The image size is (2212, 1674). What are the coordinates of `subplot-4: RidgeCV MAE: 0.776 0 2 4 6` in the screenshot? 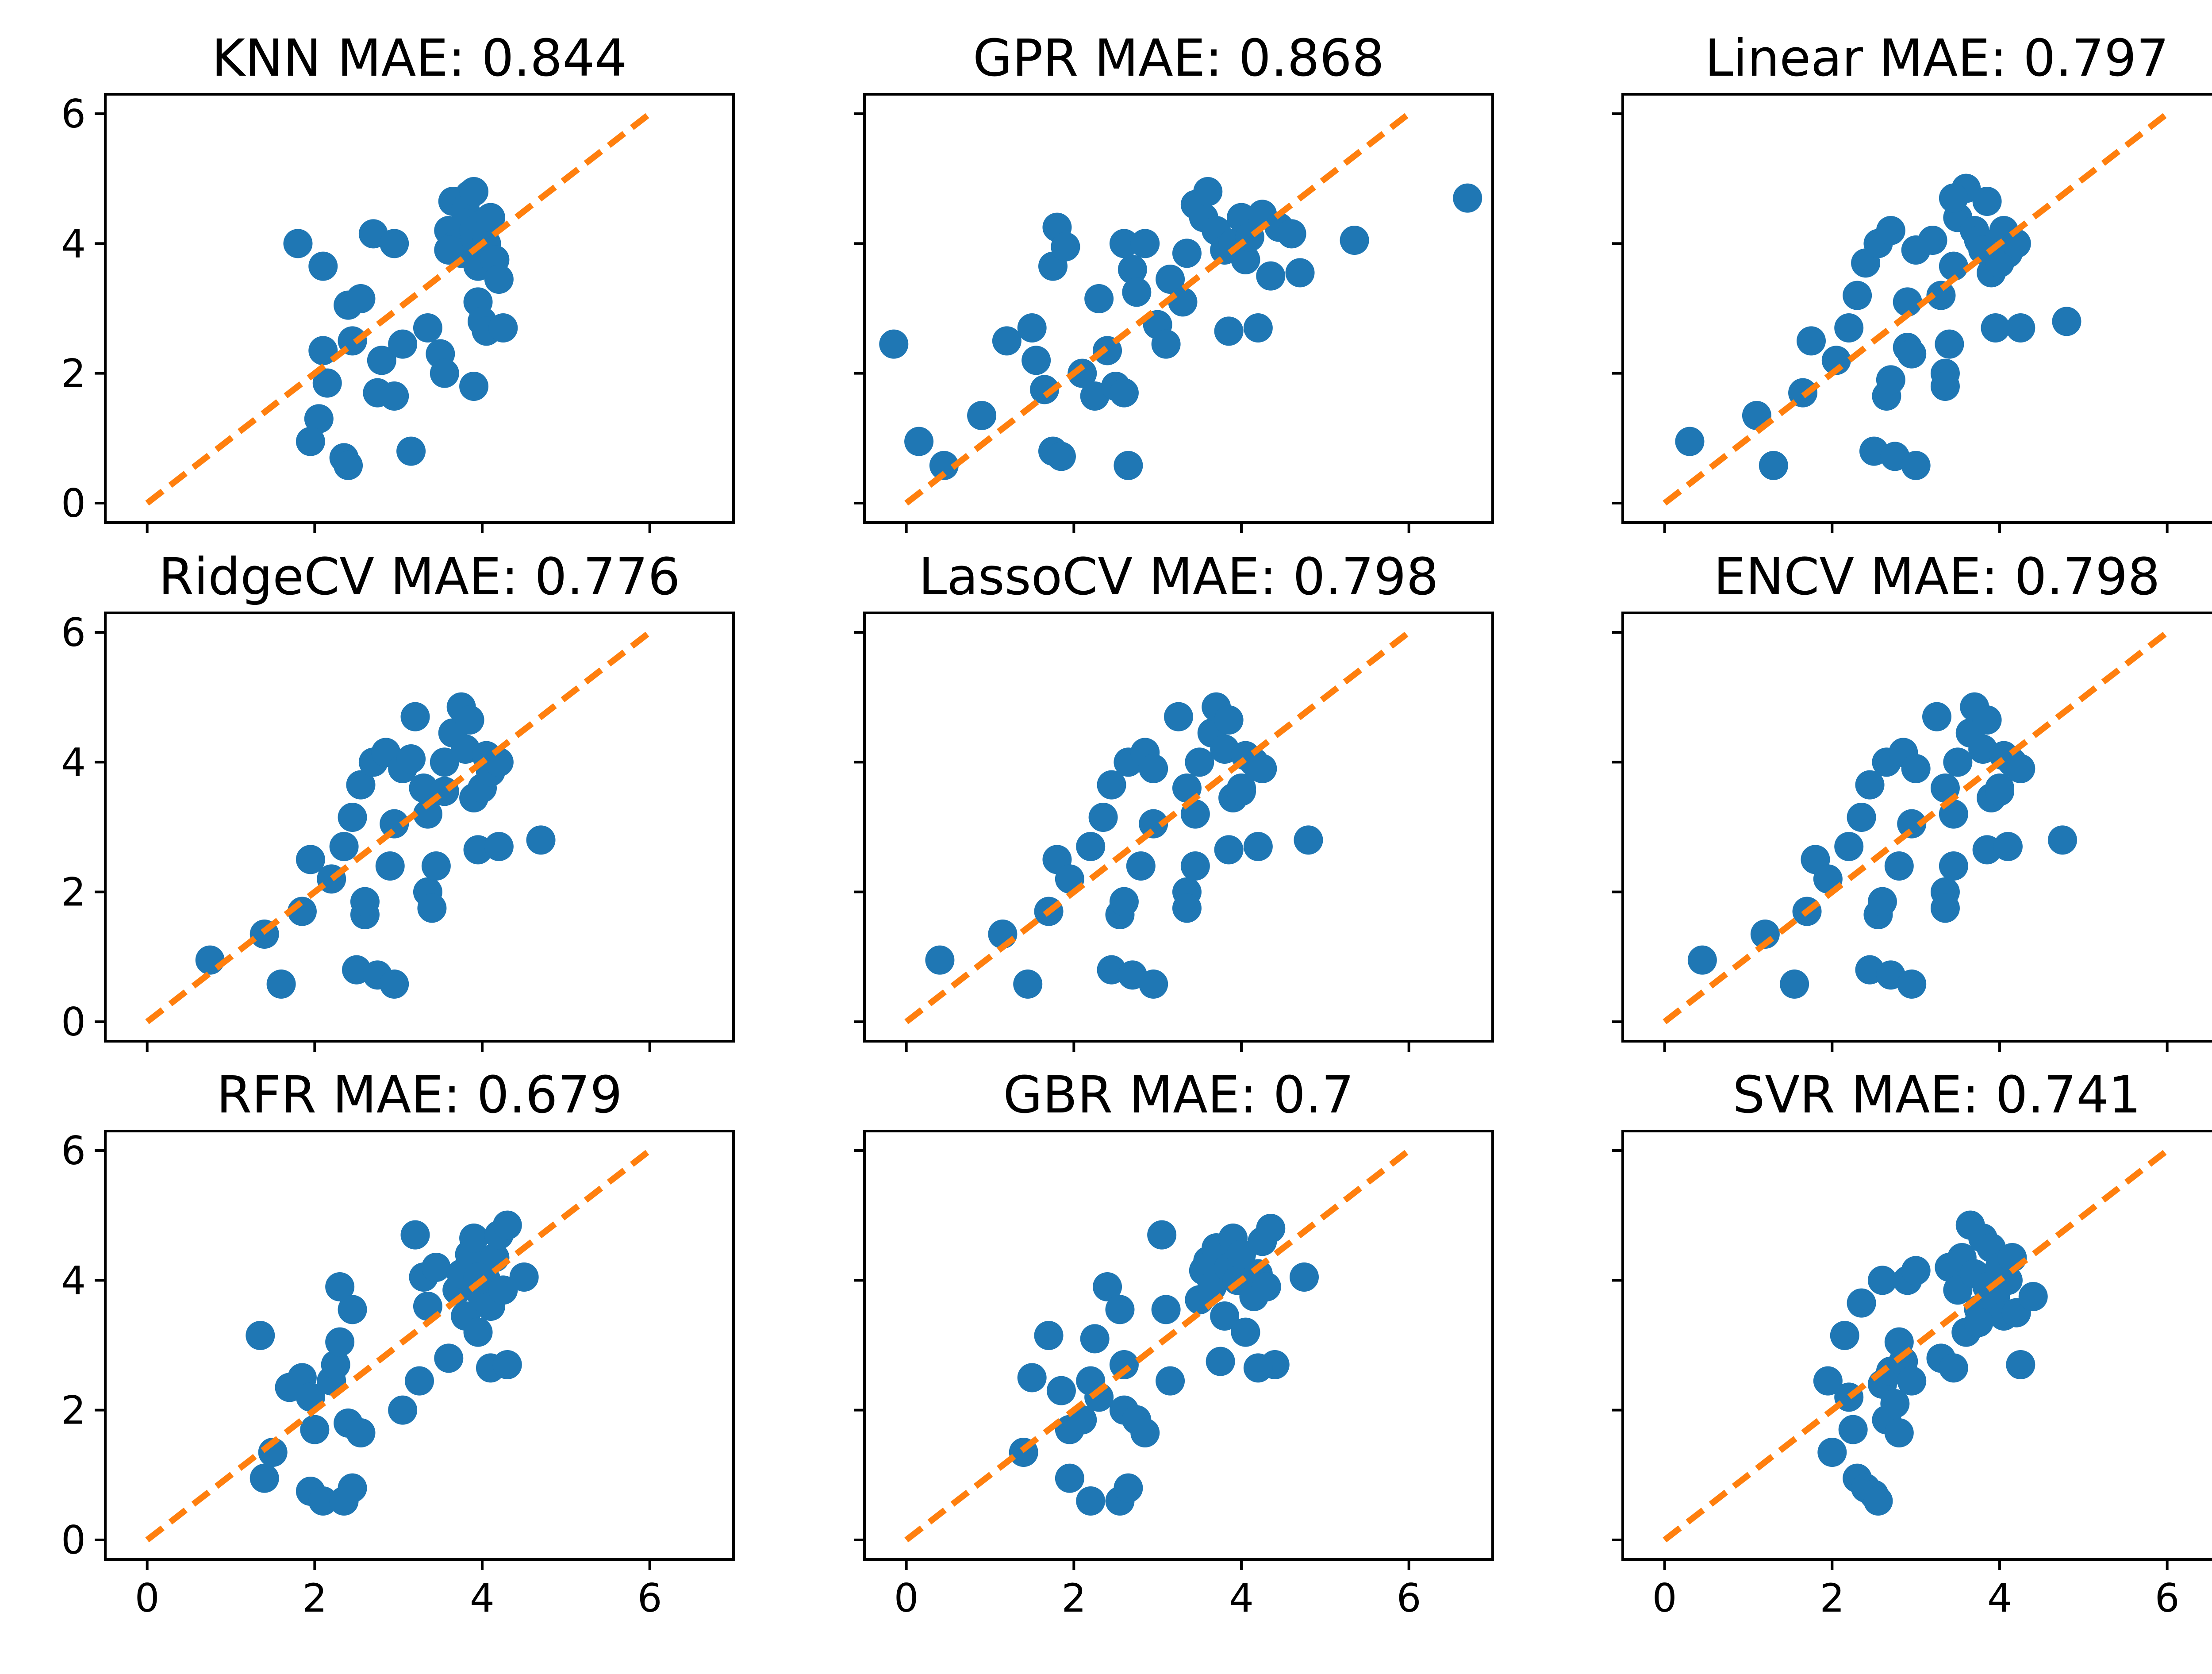 It's located at (398, 799).